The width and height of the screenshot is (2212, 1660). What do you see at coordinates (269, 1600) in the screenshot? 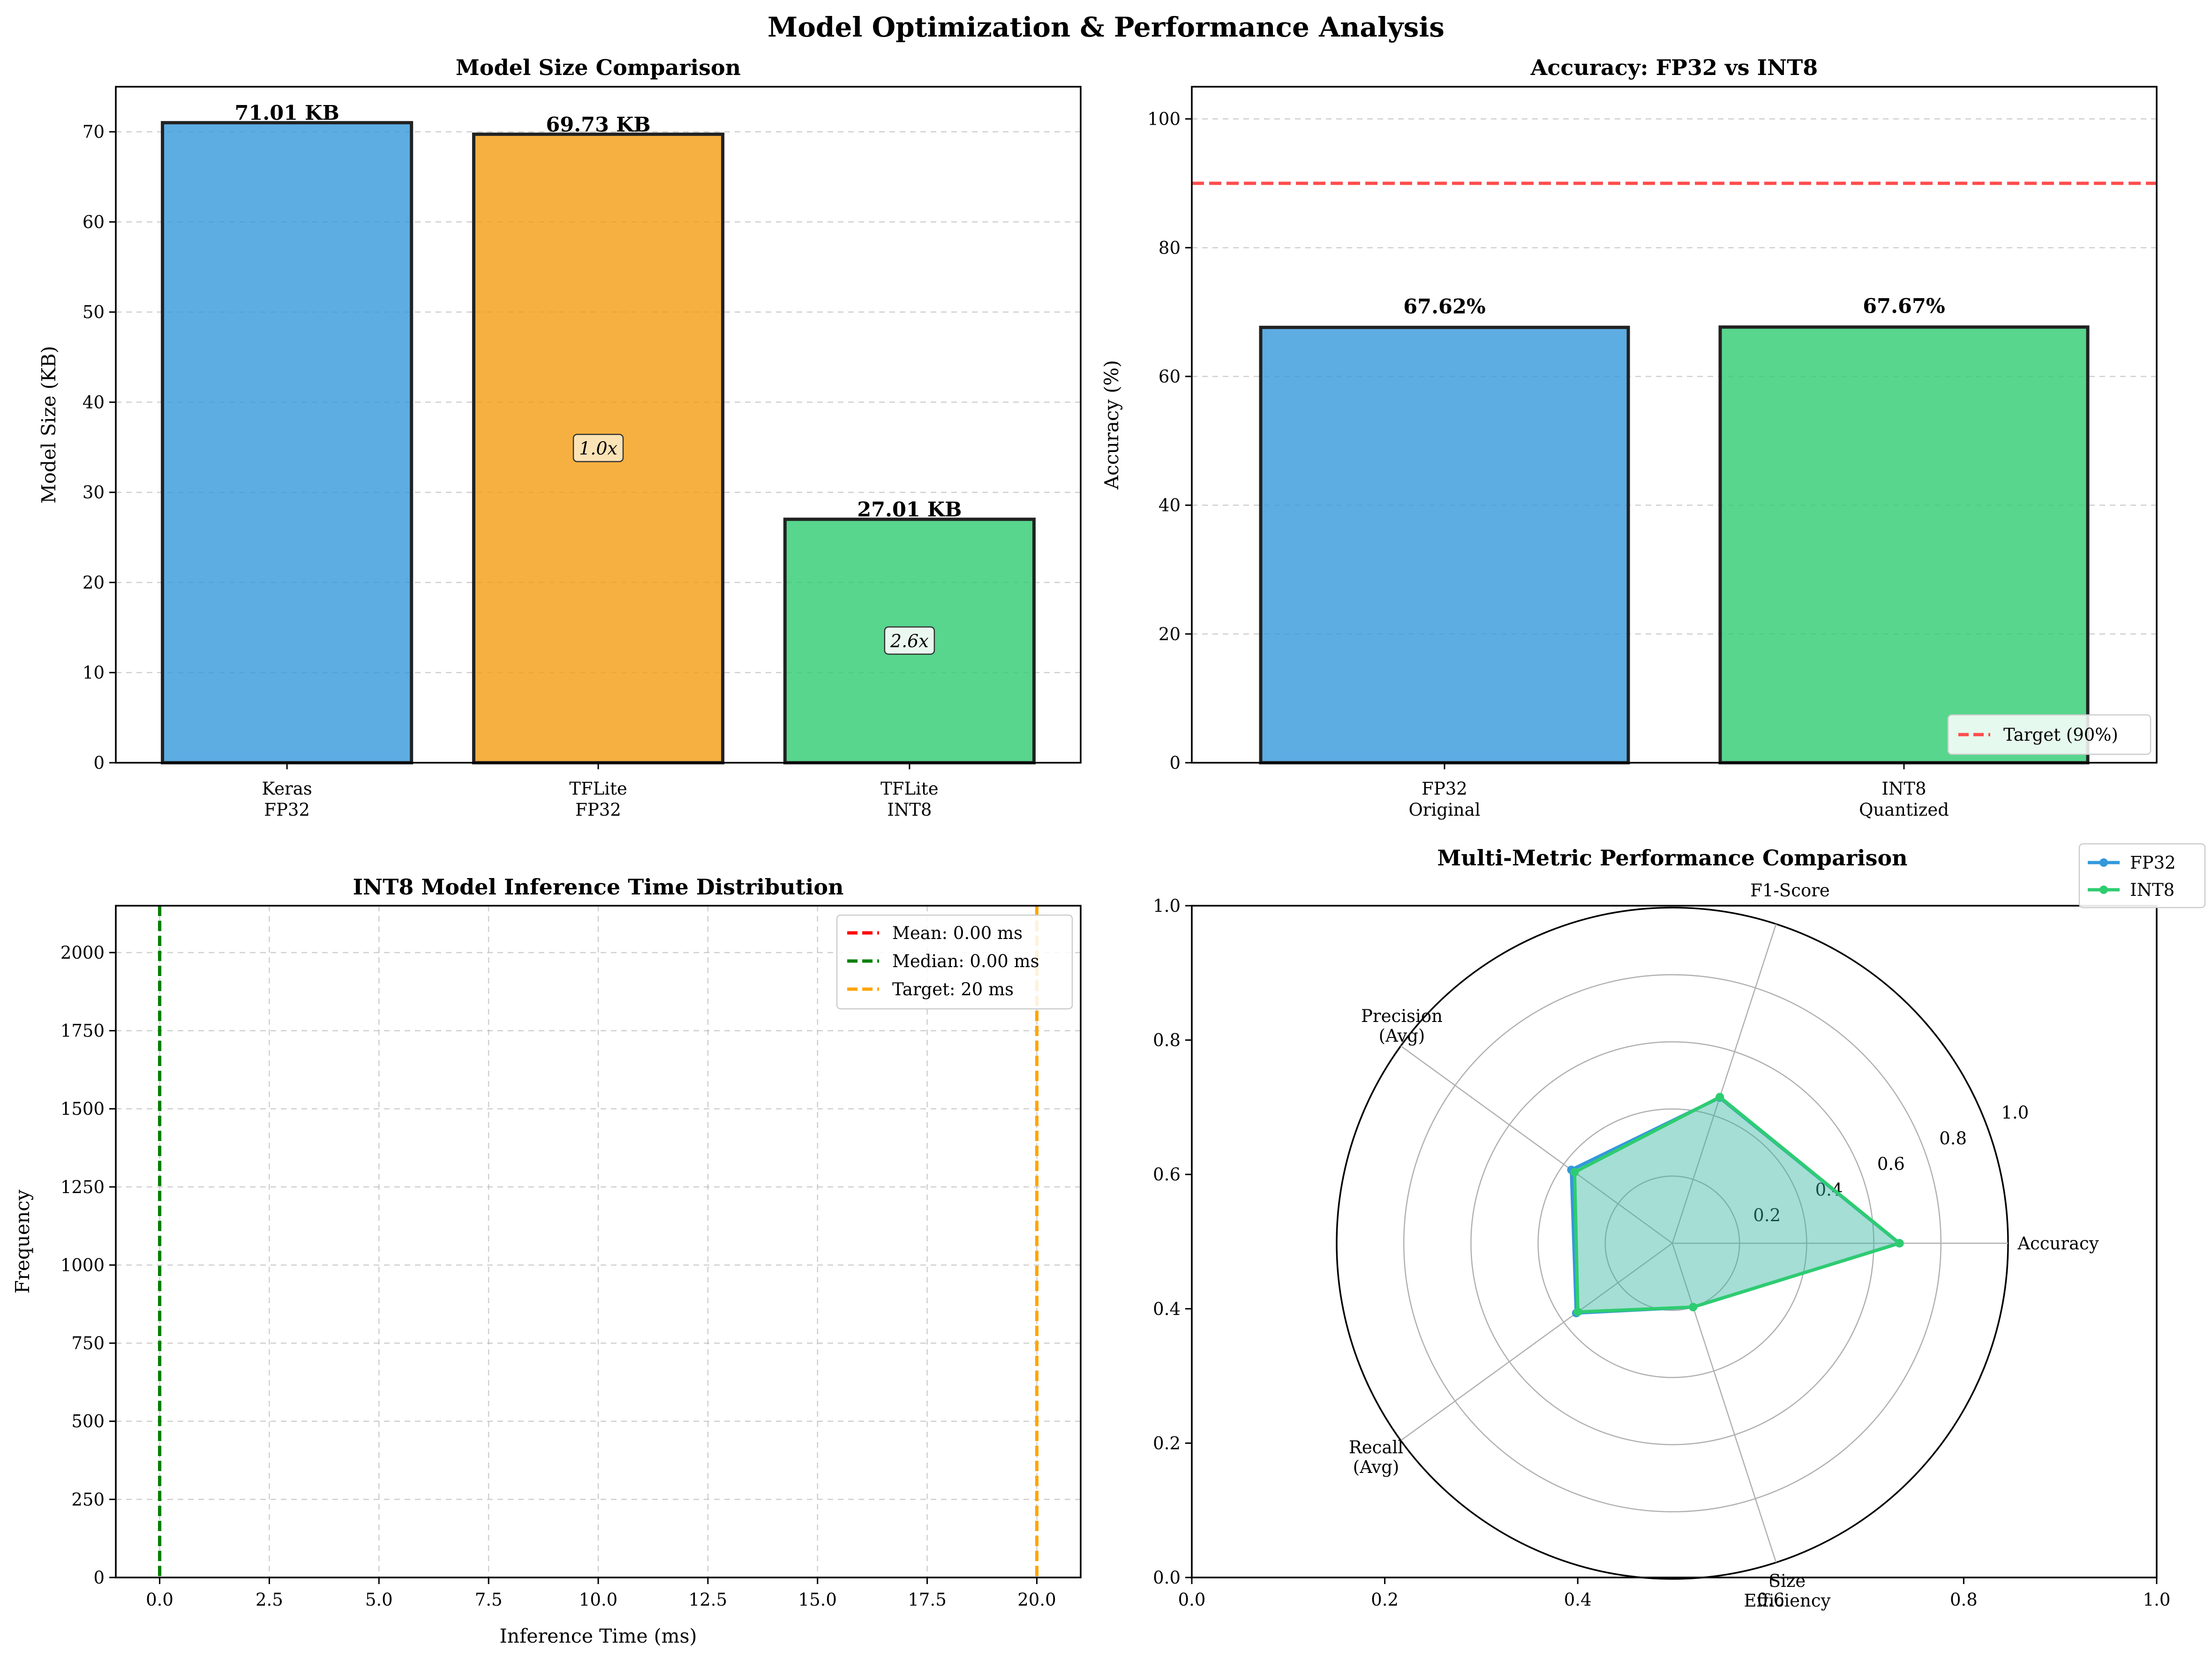
I see `x-tick-label: 2.5` at bounding box center [269, 1600].